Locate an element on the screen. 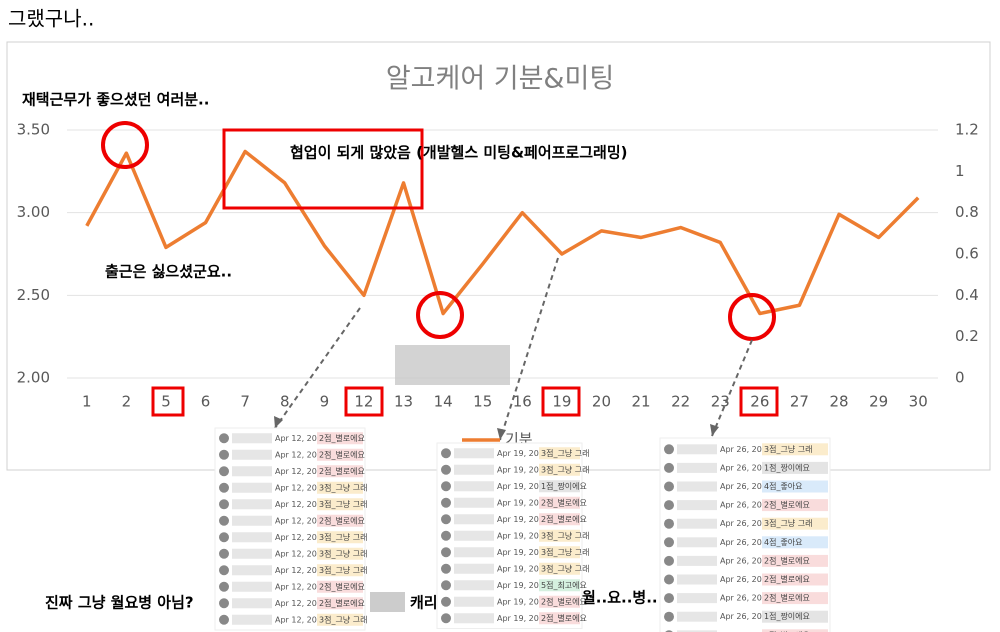 Image resolution: width=1000 pixels, height=632 pixels. x-tick-label: 5 is located at coordinates (166, 402).